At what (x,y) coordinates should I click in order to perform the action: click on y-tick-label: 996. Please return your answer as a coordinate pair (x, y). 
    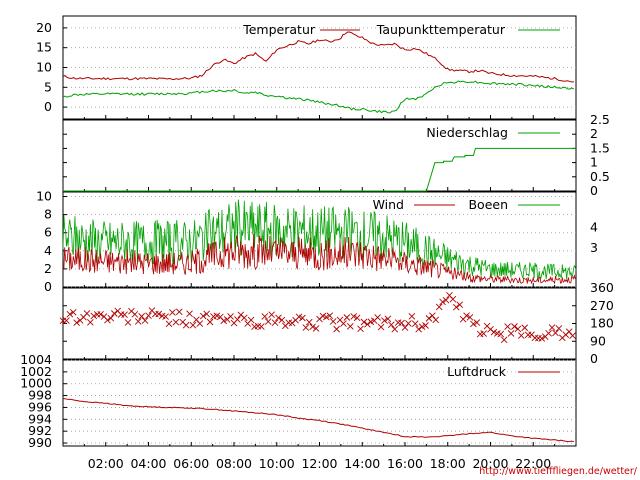
    Looking at the image, I should click on (40, 406).